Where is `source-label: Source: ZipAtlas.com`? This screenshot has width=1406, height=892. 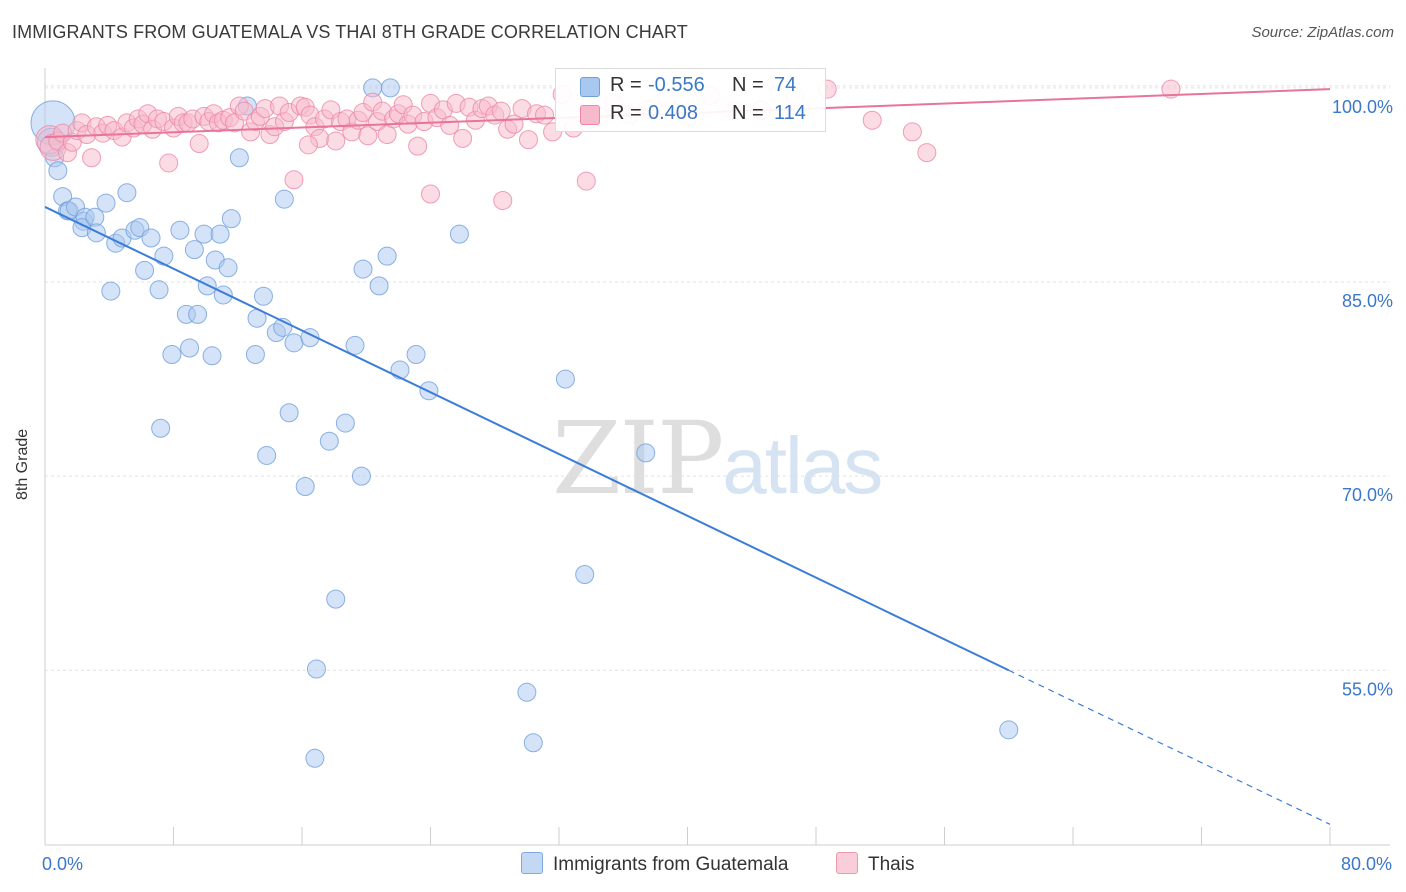
source-label: Source: ZipAtlas.com is located at coordinates (1322, 32).